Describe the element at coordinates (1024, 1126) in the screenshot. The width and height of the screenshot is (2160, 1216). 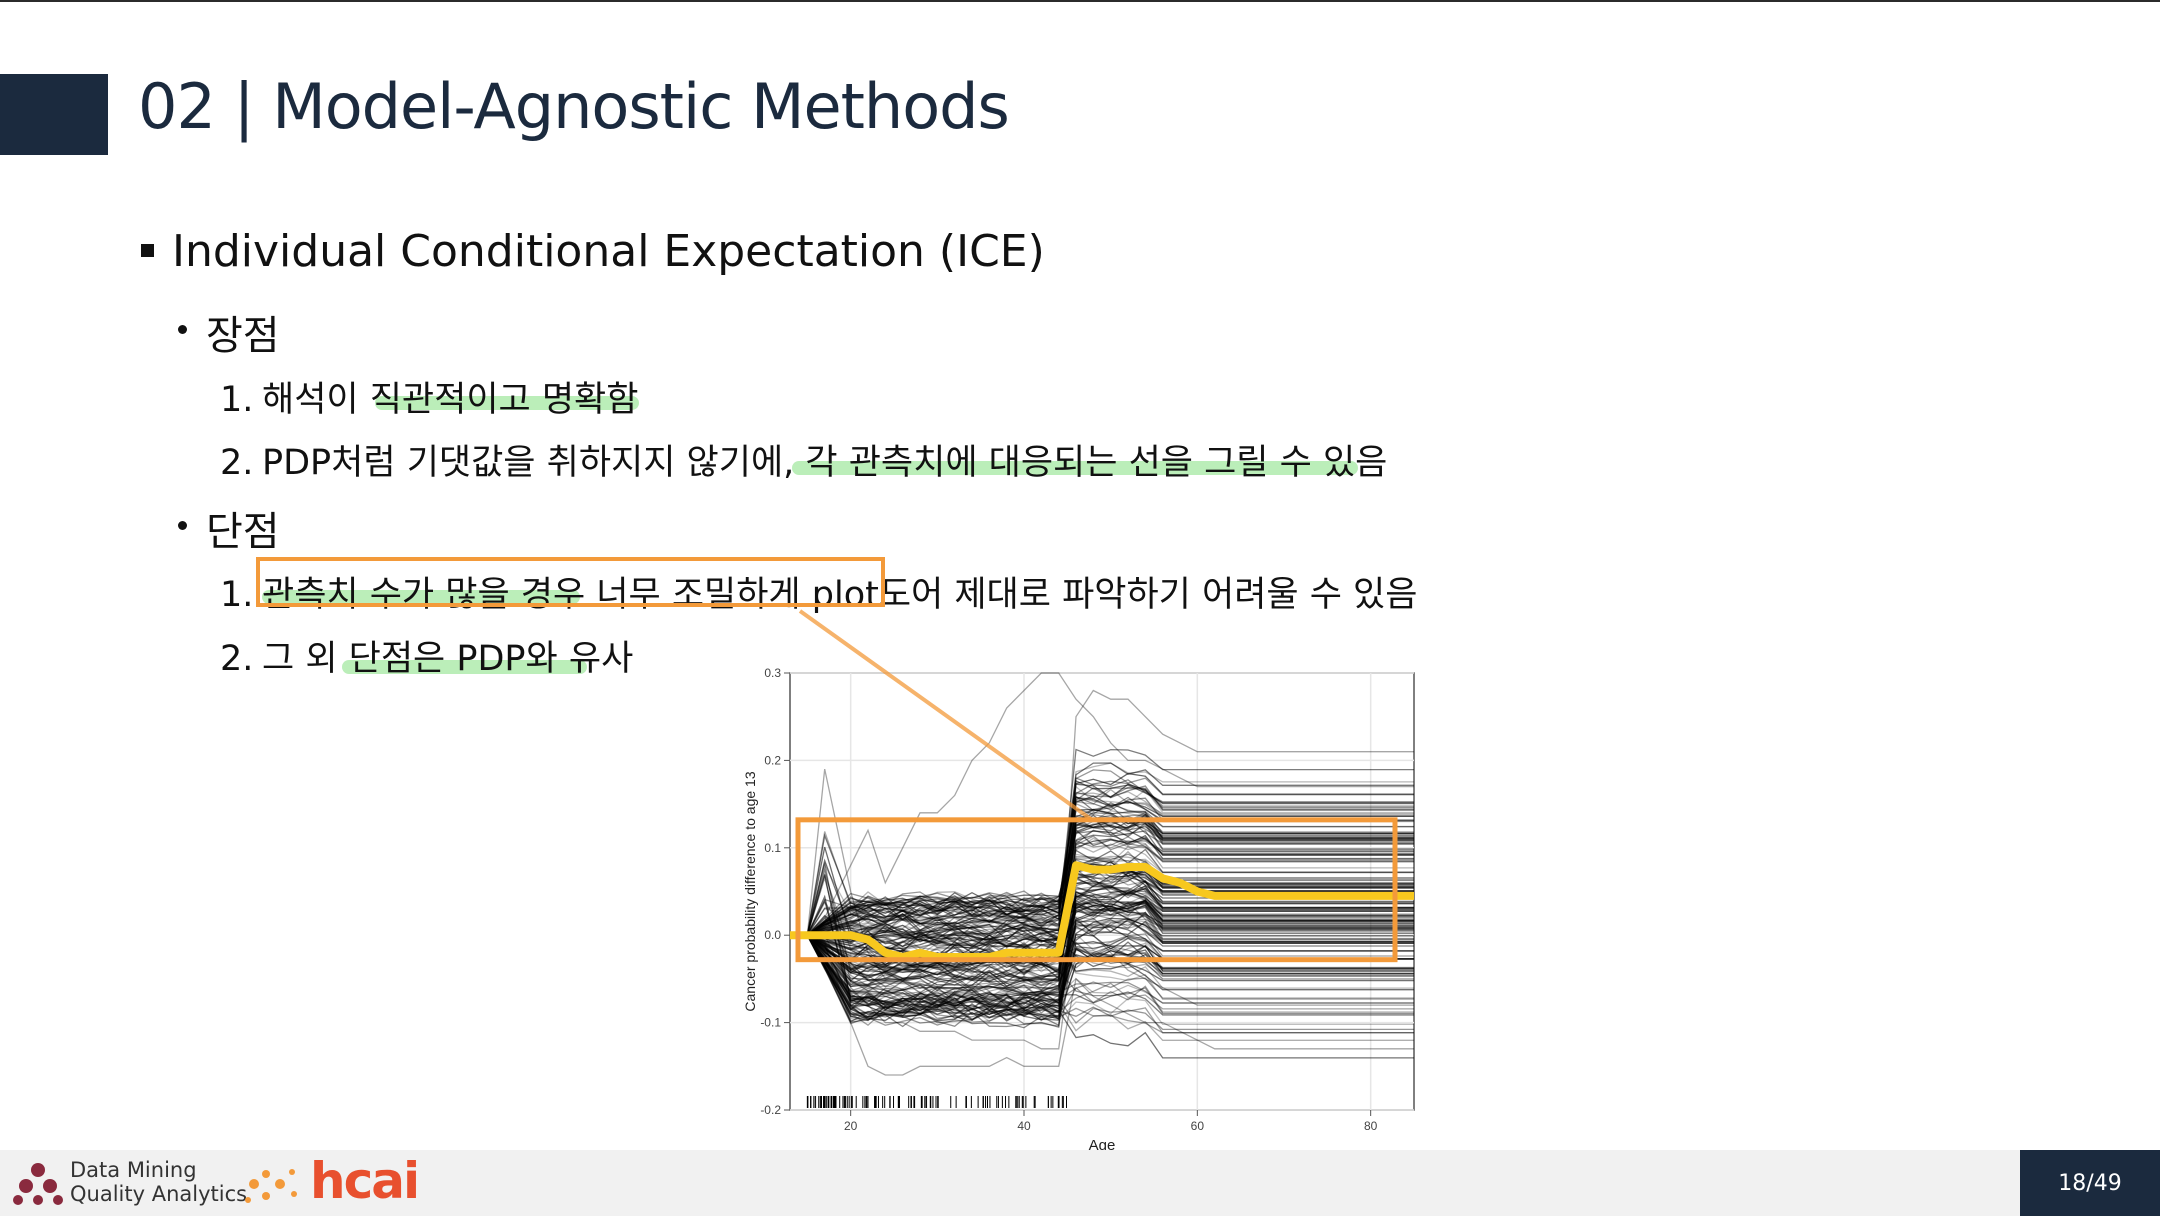
I see `x-tick-label: 40` at that location.